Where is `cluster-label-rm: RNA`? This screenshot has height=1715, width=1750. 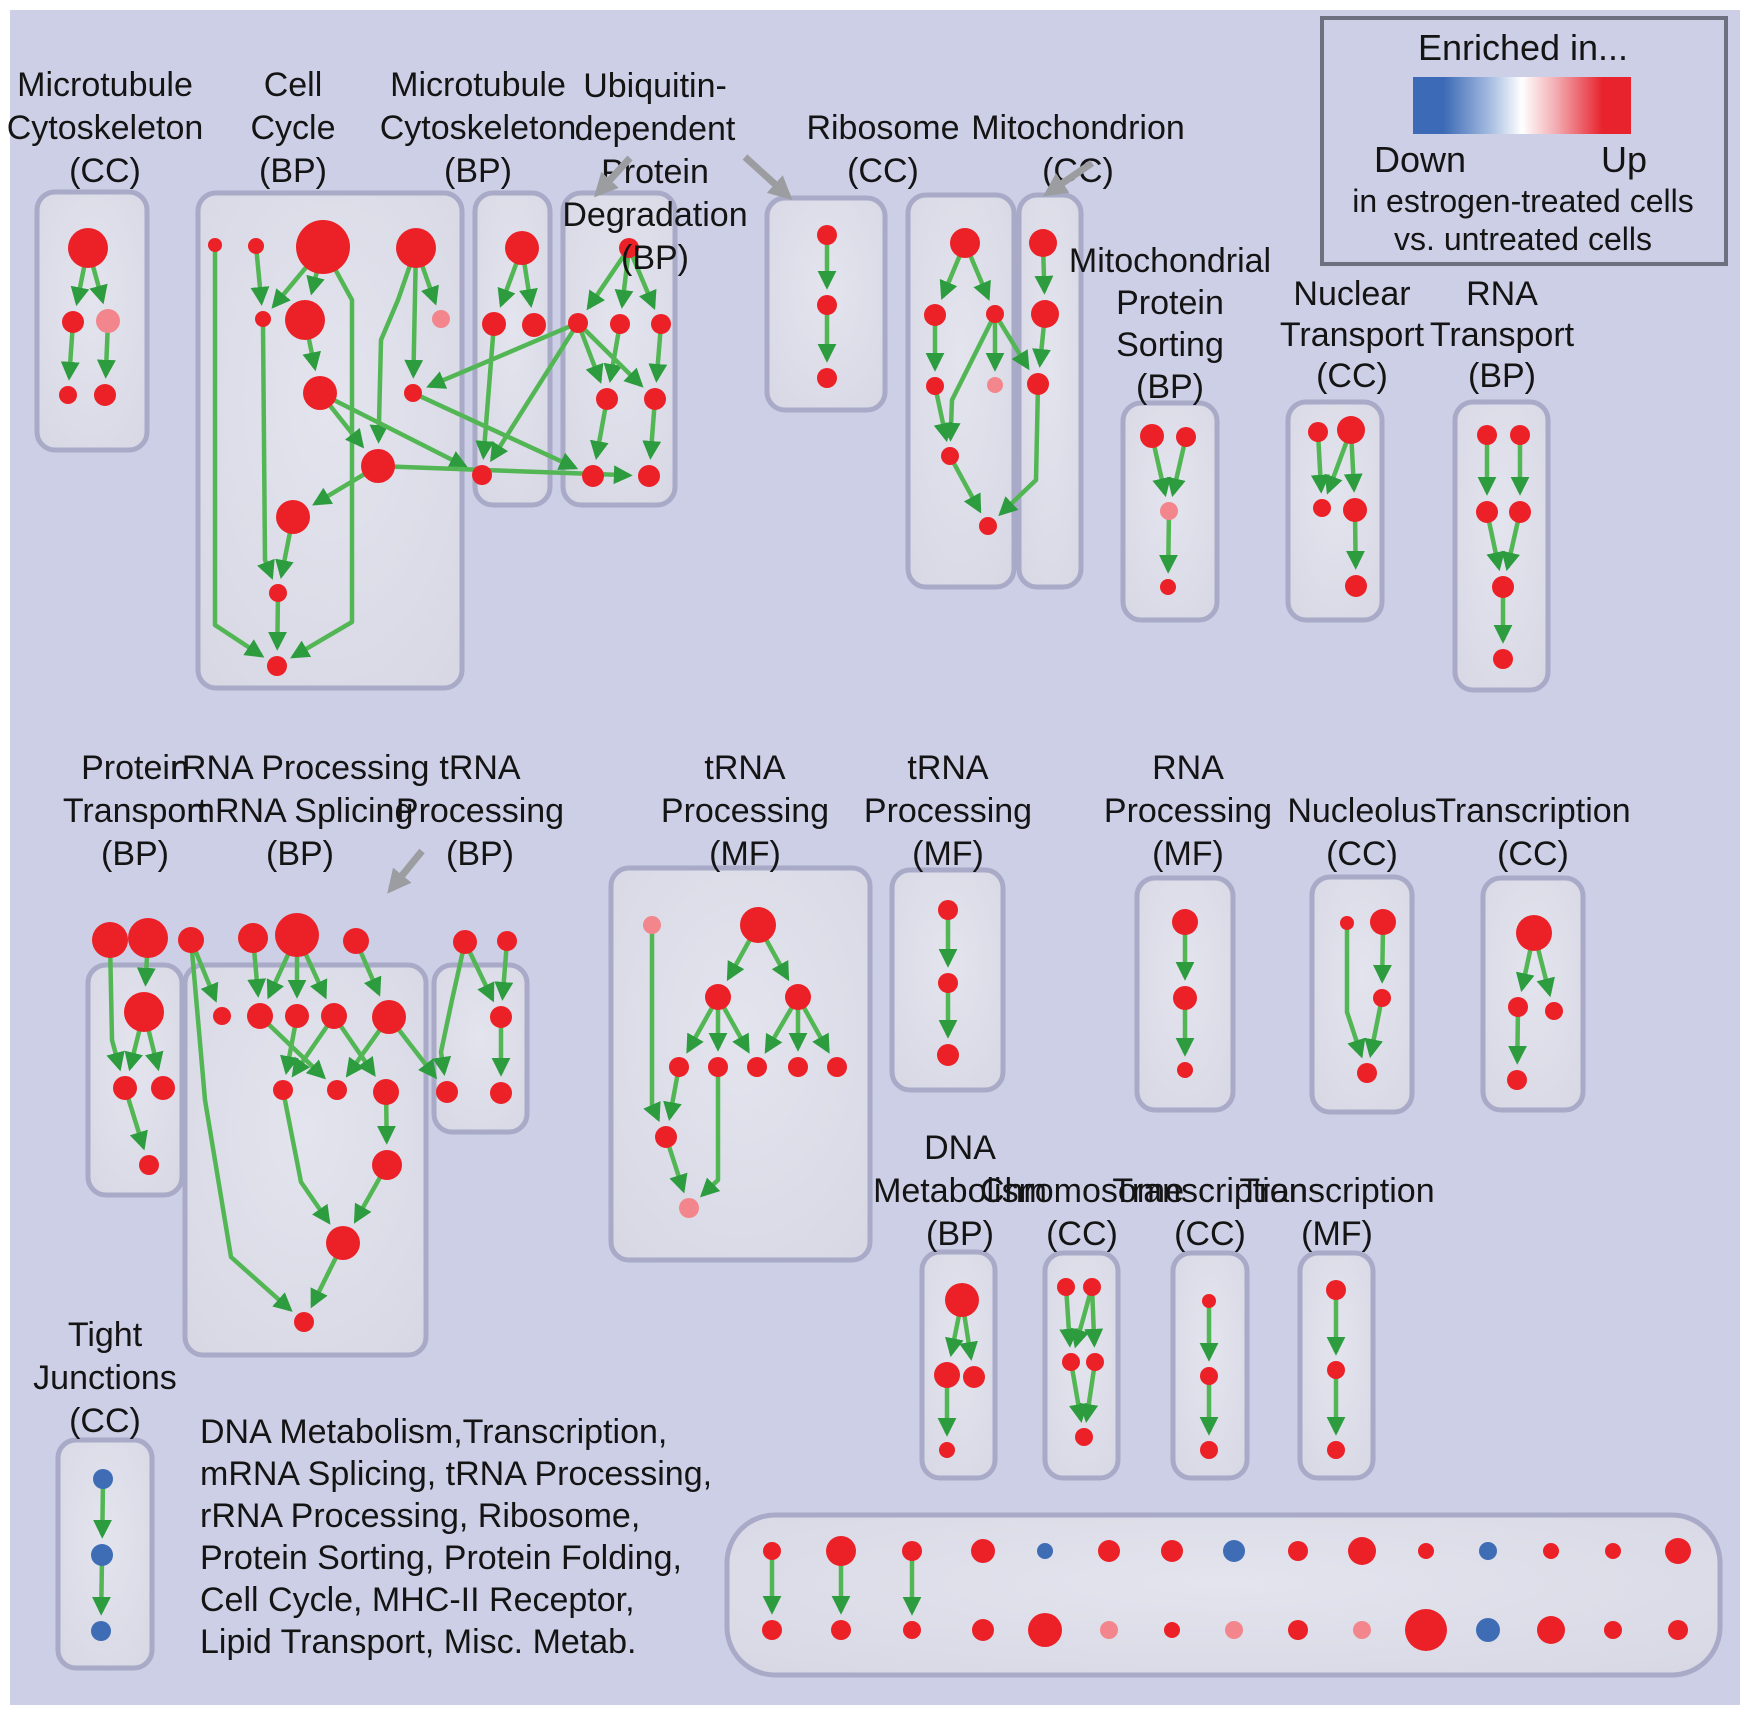
cluster-label-rm: RNA is located at coordinates (1188, 768).